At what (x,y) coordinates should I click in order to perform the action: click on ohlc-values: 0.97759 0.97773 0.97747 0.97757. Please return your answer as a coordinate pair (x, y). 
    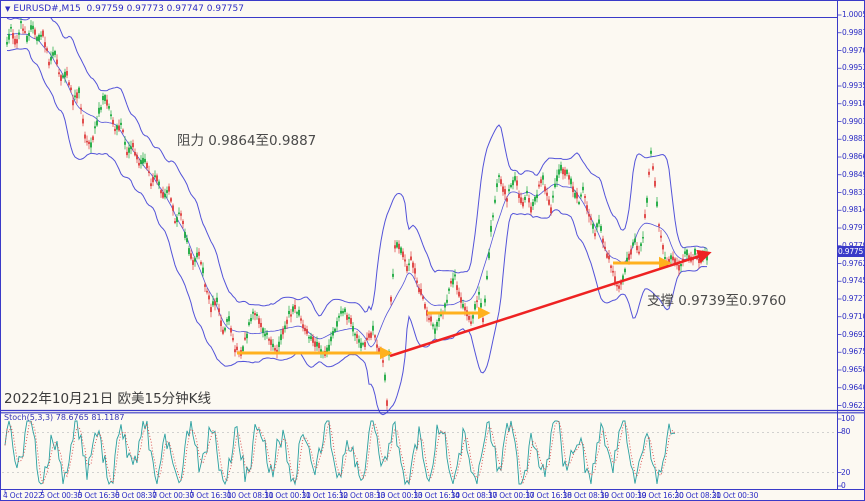
    Looking at the image, I should click on (165, 9).